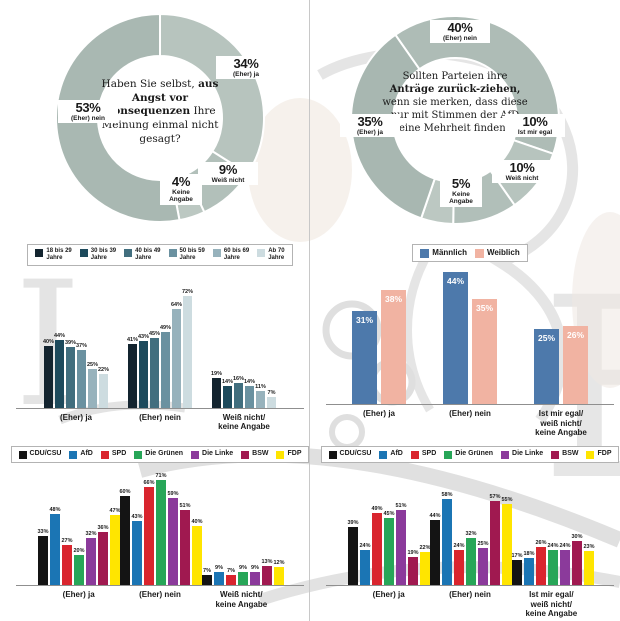  What do you see at coordinates (228, 180) in the screenshot?
I see `donut-seg-name: Weiß nicht` at bounding box center [228, 180].